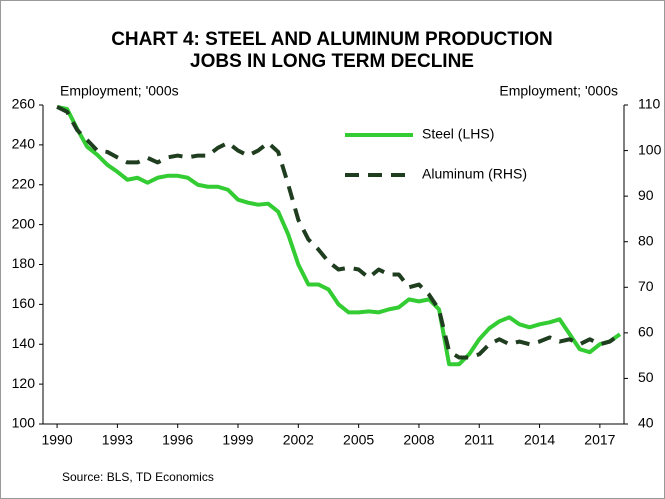 This screenshot has height=499, width=665. I want to click on y-tick-label: 160, so click(24, 303).